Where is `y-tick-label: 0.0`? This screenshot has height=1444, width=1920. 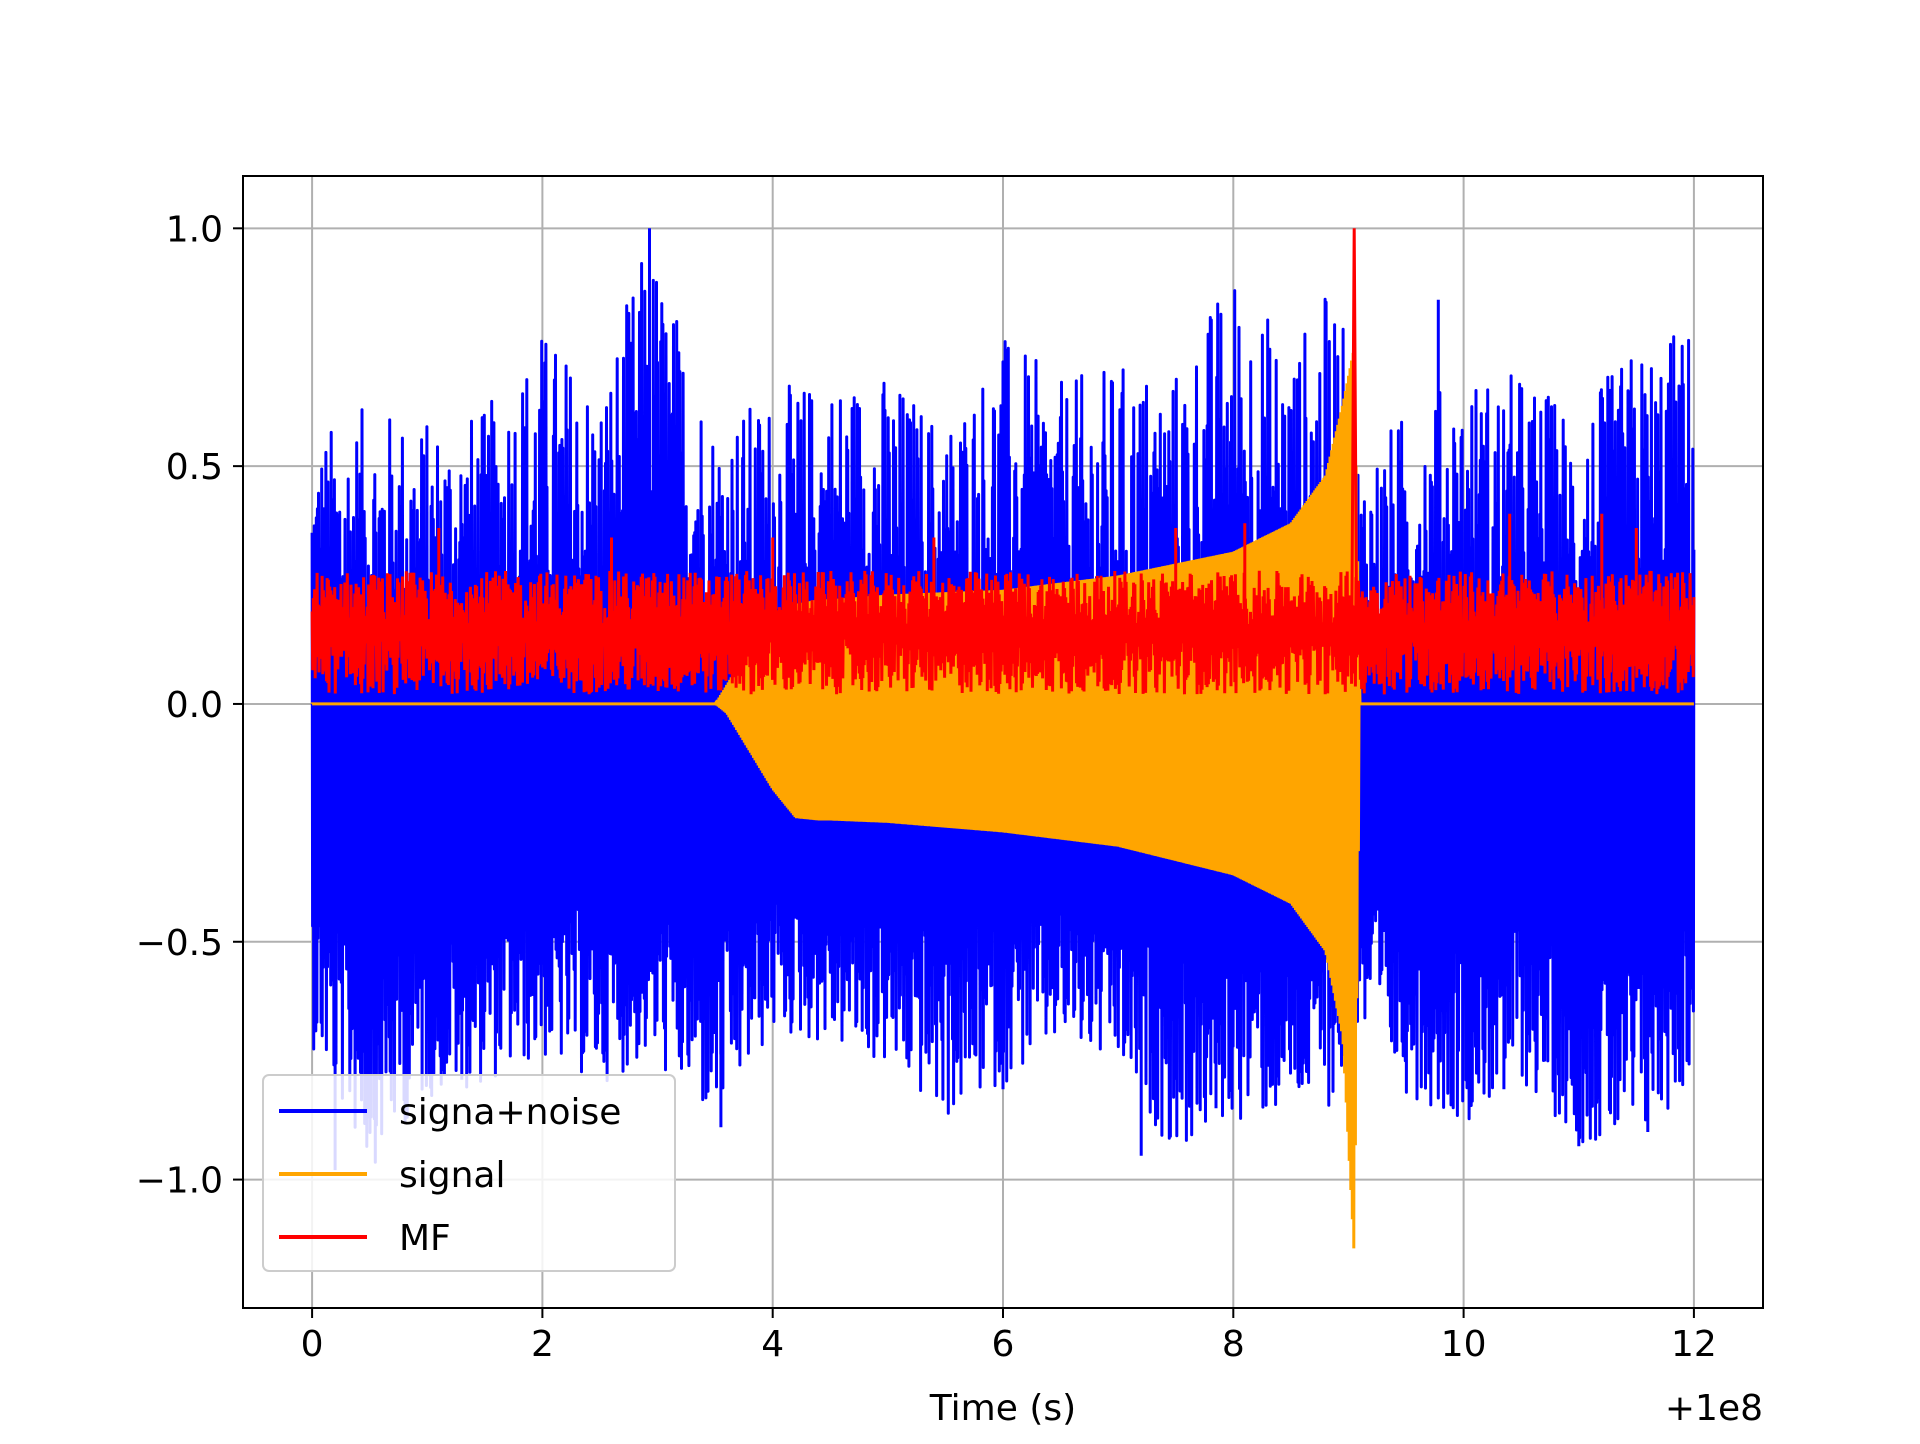
y-tick-label: 0.0 is located at coordinates (194, 705).